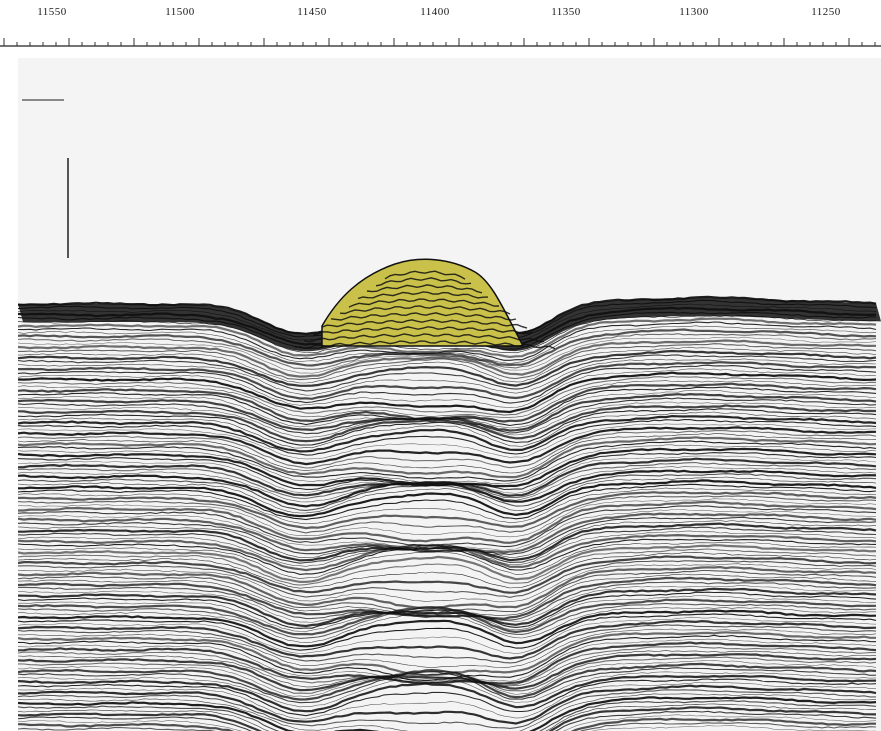 Image resolution: width=881 pixels, height=731 pixels. I want to click on scale-axis-line, so click(440, 42).